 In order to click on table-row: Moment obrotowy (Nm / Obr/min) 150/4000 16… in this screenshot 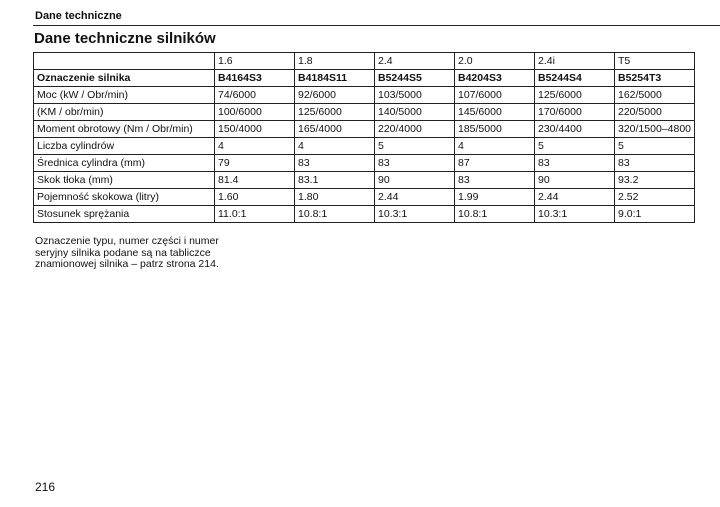, I will do `click(364, 129)`.